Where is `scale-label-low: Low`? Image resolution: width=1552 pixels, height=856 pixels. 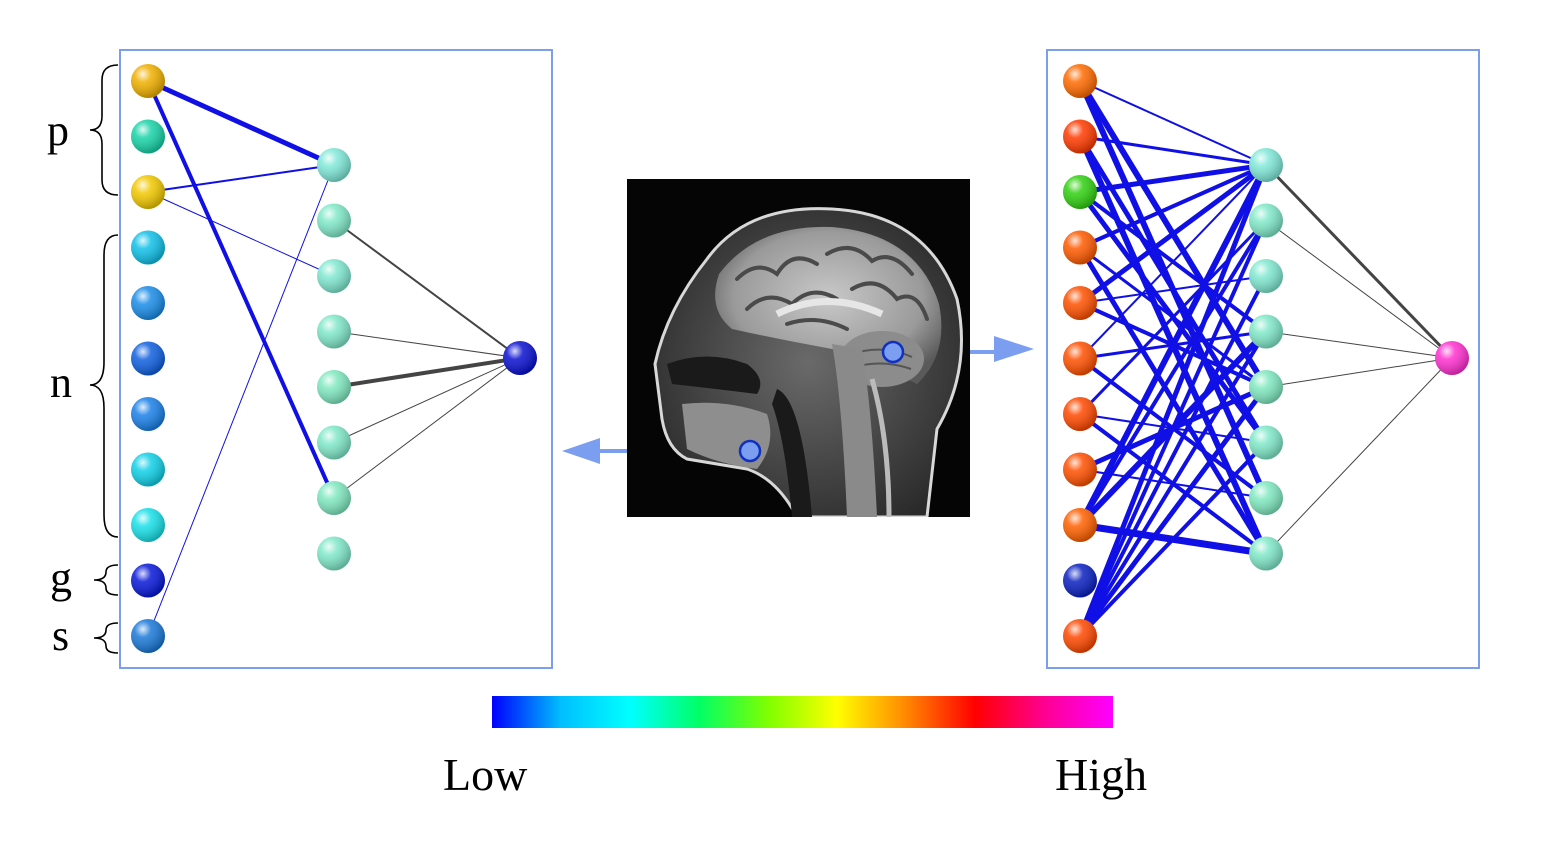
scale-label-low: Low is located at coordinates (485, 774).